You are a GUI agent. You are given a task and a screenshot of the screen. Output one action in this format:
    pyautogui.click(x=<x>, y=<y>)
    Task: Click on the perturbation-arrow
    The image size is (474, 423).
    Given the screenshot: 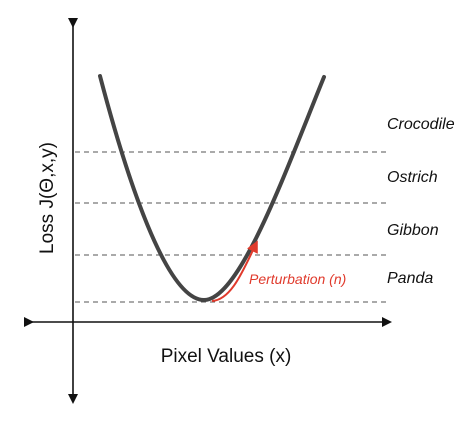 What is the action you would take?
    pyautogui.click(x=234, y=271)
    